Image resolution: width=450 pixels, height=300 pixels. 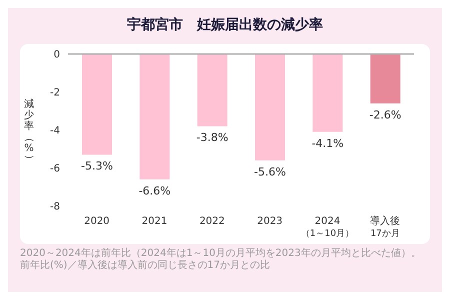 I want to click on y-tick-label: -2, so click(x=55, y=93).